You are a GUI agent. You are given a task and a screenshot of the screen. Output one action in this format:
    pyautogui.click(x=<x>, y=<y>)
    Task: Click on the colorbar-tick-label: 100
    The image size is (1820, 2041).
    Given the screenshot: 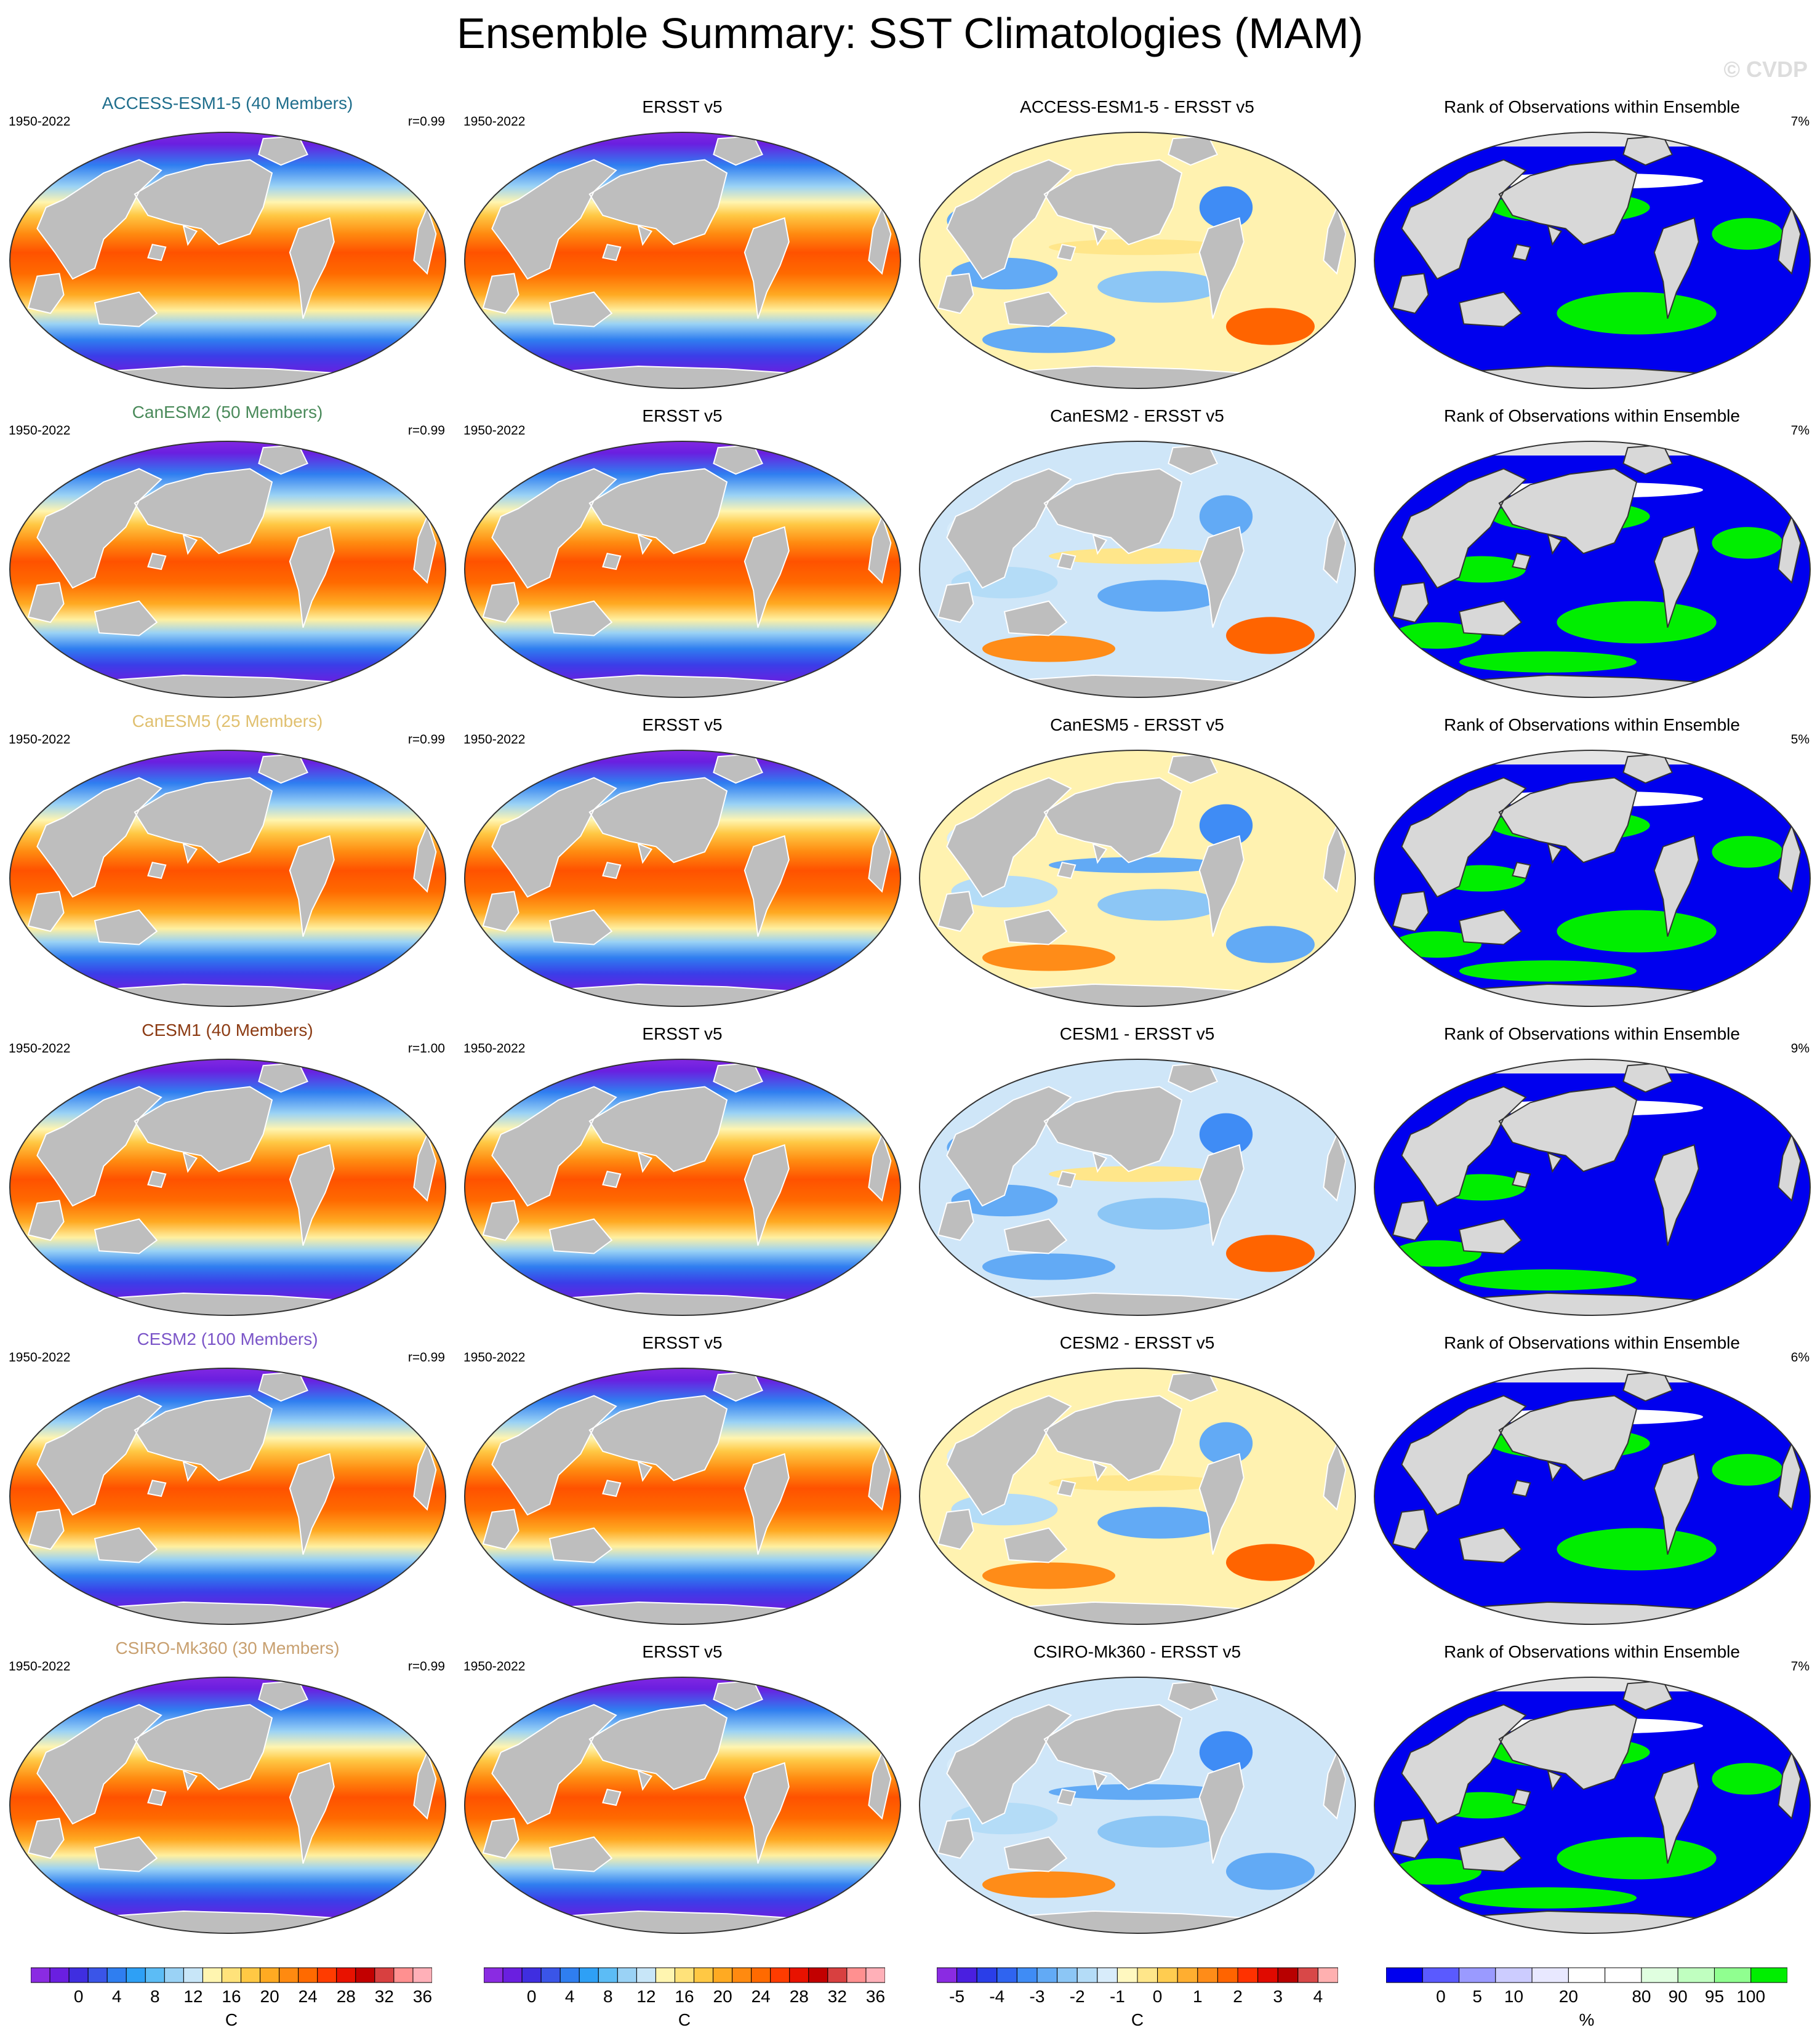 What is the action you would take?
    pyautogui.click(x=1751, y=1997)
    